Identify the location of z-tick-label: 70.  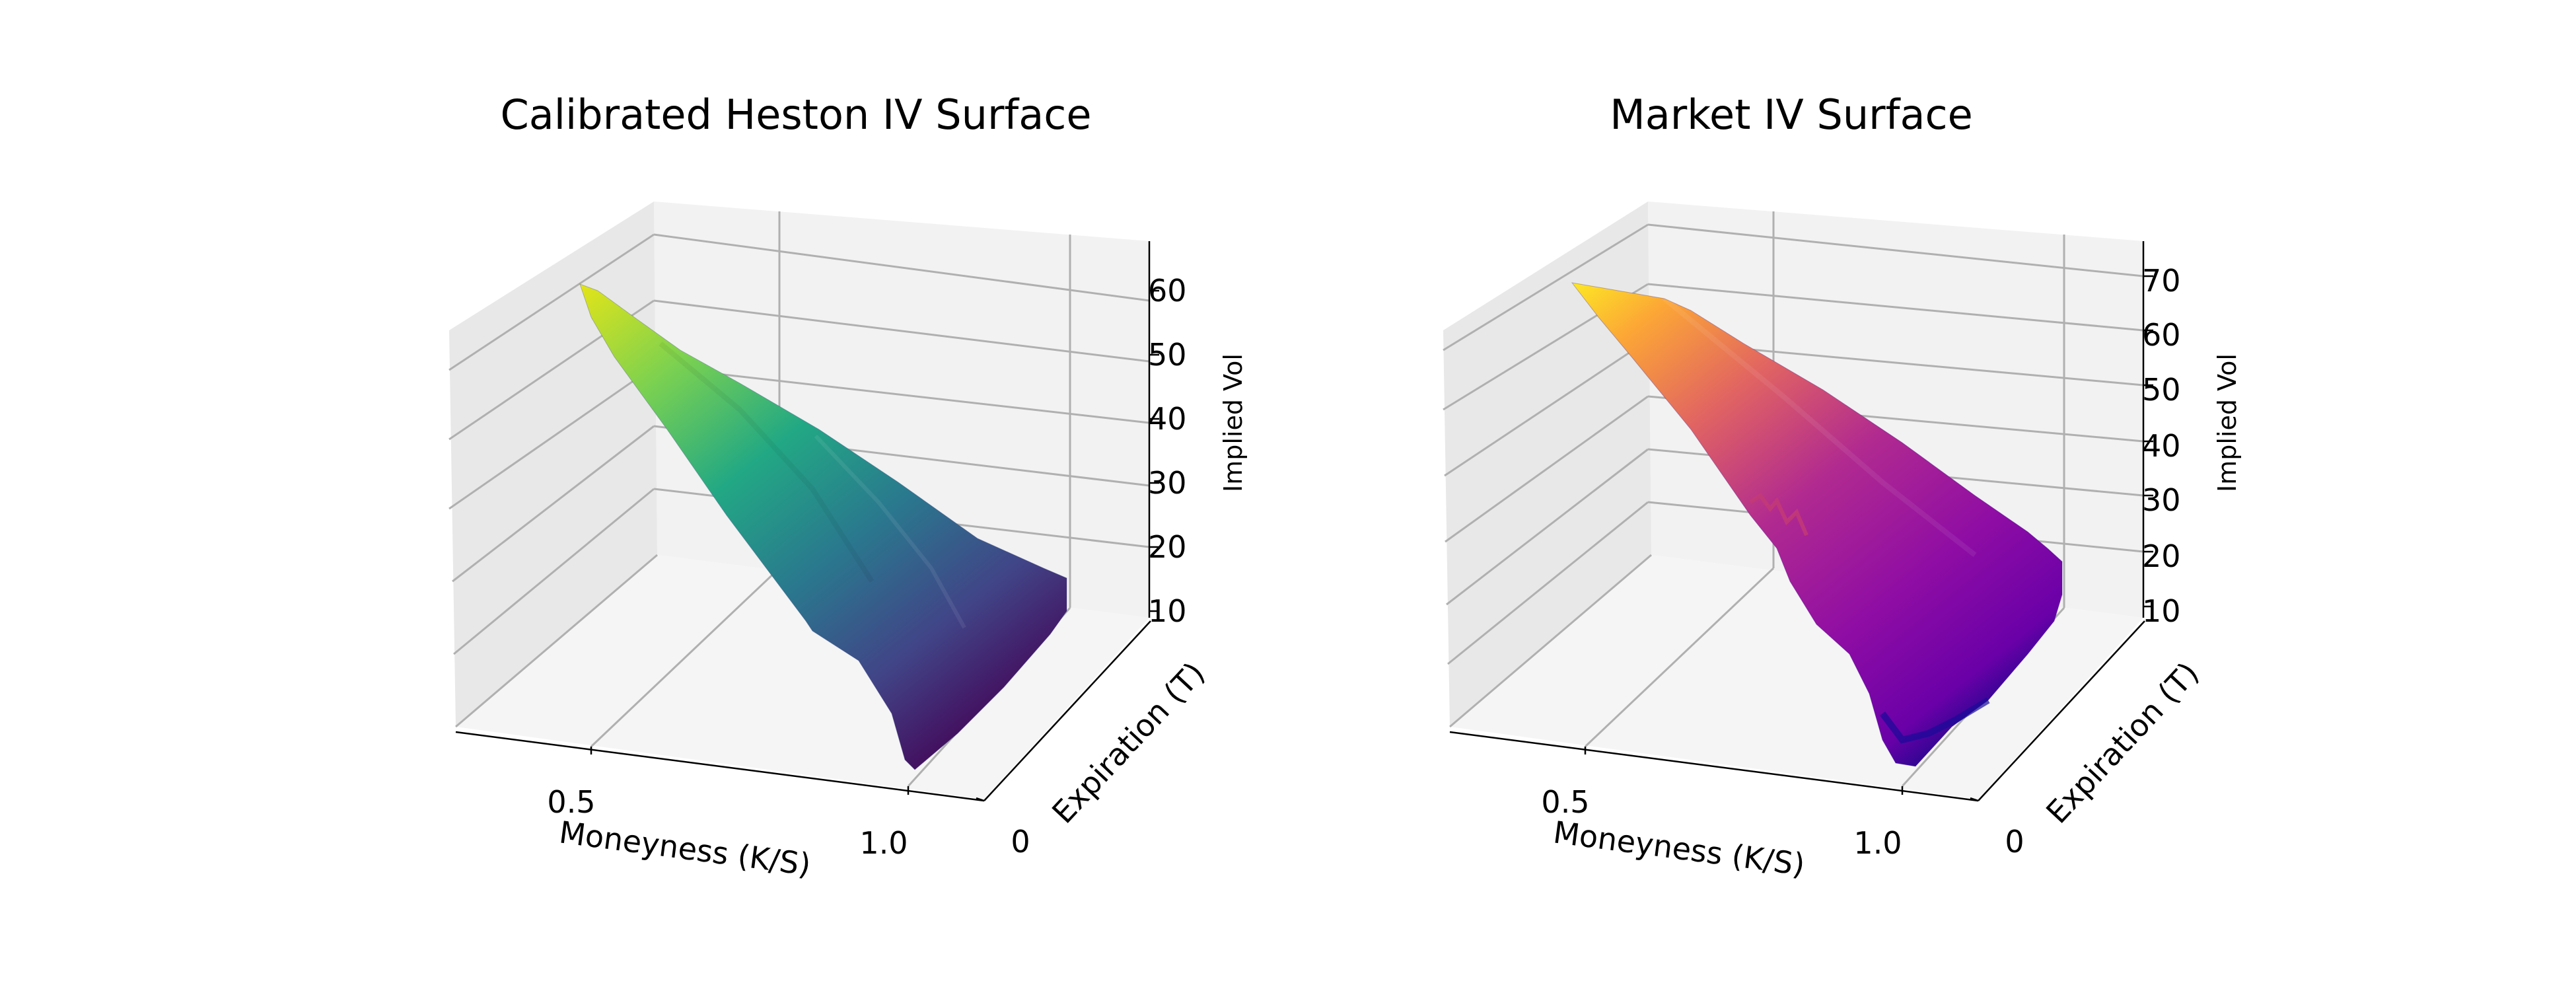
(2161, 281).